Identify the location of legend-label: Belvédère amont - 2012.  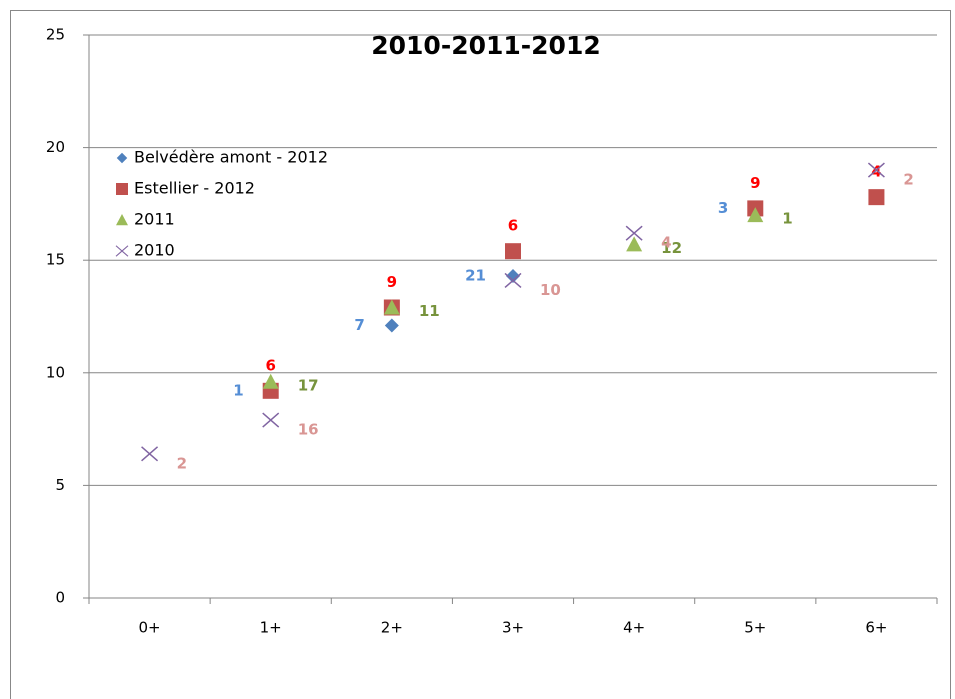
(231, 157).